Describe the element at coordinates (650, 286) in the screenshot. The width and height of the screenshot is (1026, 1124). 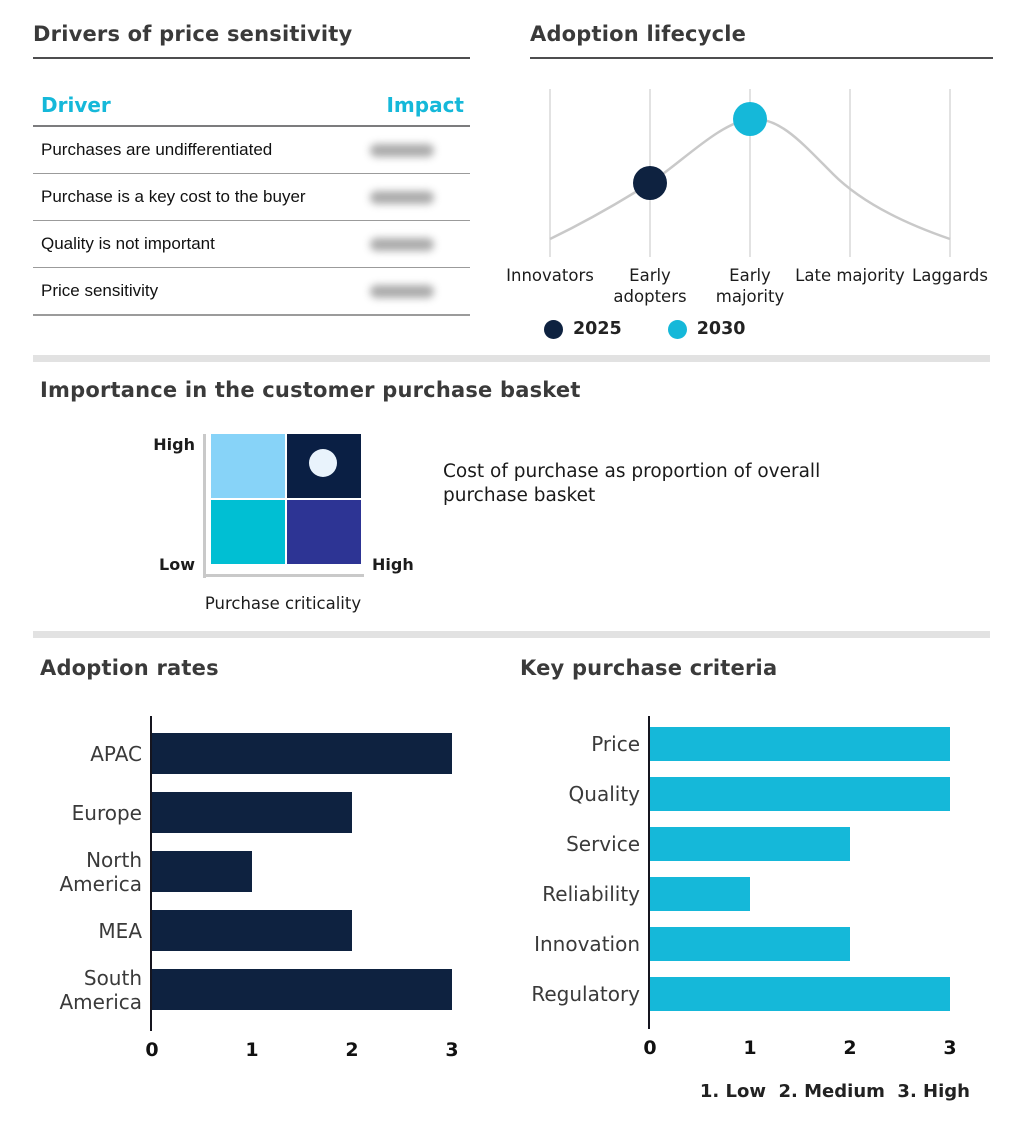
I see `stage-label: Early adopters` at that location.